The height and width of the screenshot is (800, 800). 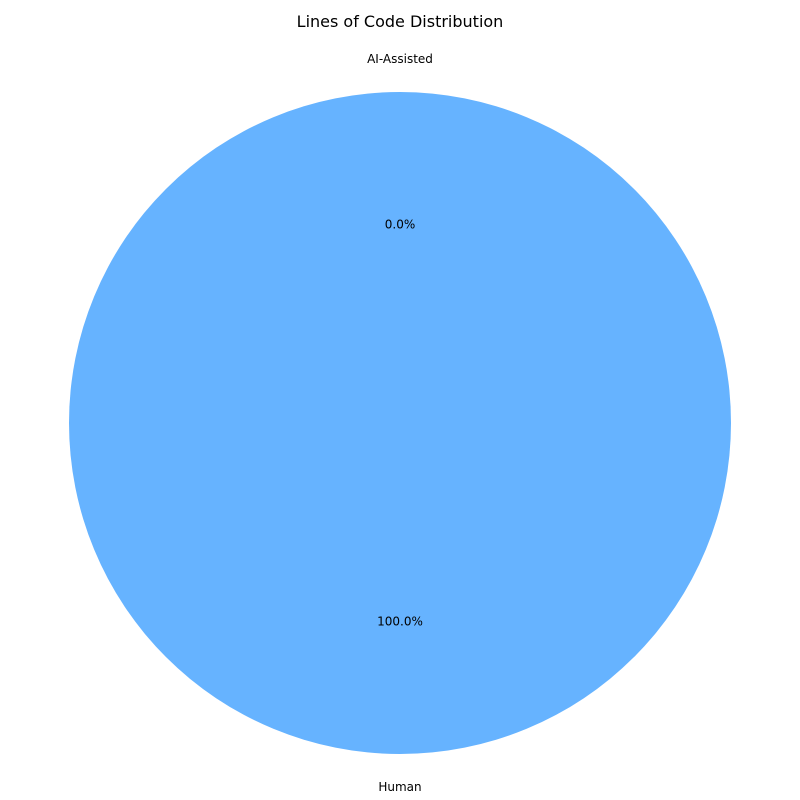 I want to click on slice-label-1: Human, so click(x=399, y=787).